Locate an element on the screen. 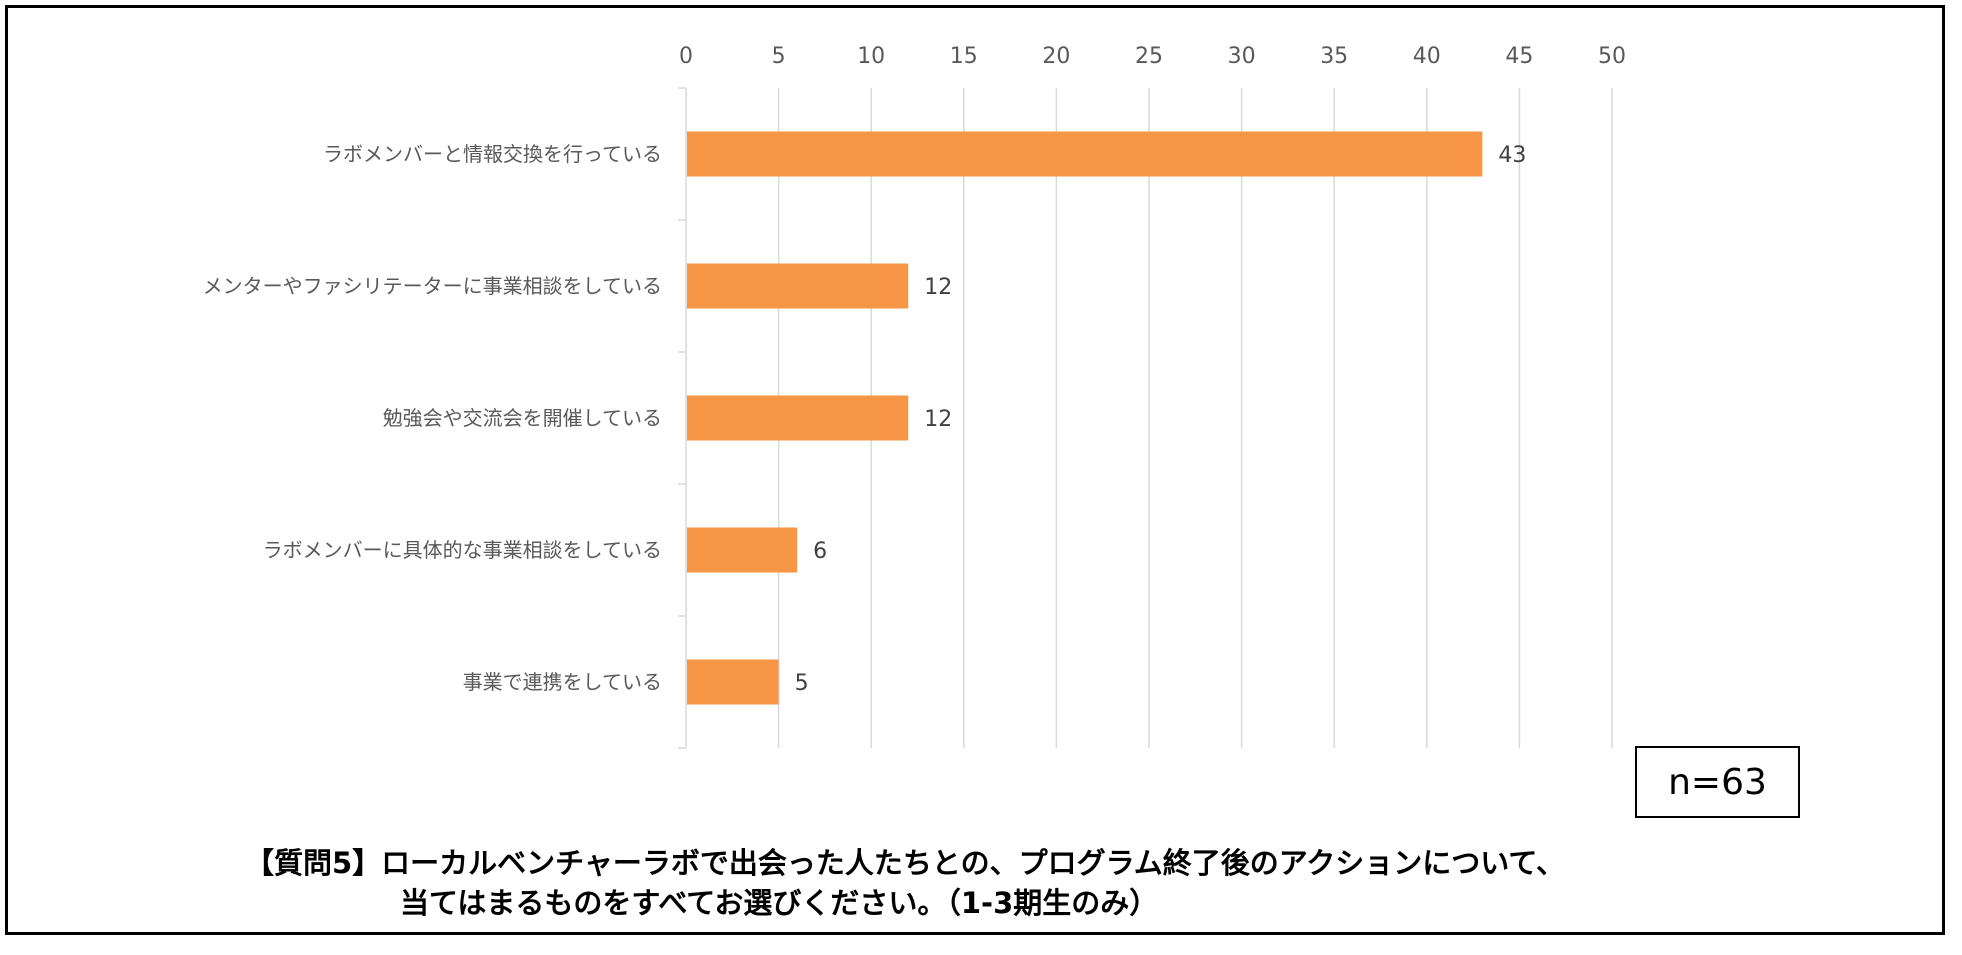  data-label: 43 is located at coordinates (1512, 155).